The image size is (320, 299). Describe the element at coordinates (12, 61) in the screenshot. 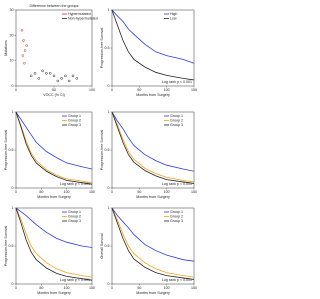

I see `y-tick-label: 10` at that location.